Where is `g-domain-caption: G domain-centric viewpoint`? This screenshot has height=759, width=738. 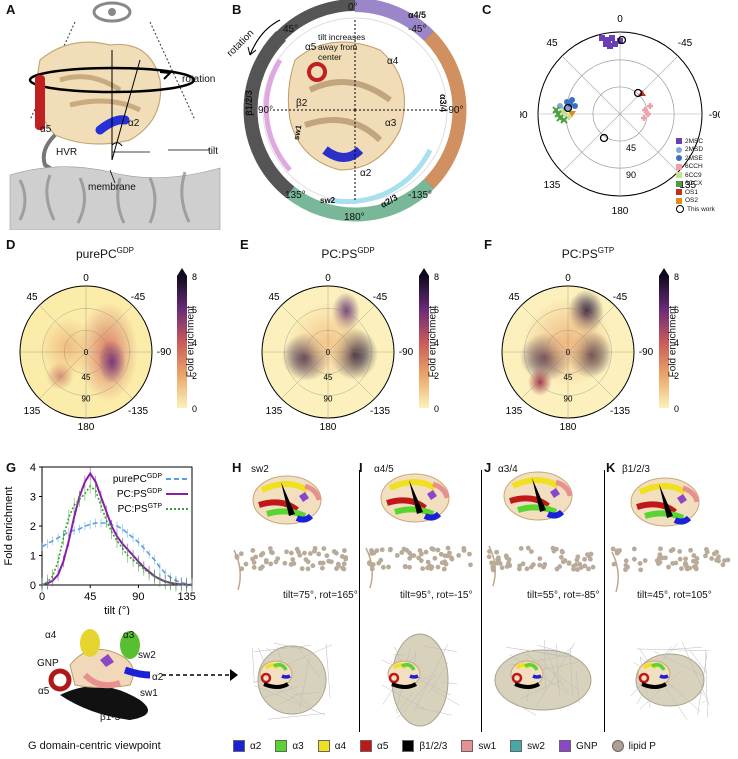
g-domain-caption: G domain-centric viewpoint is located at coordinates (94, 746).